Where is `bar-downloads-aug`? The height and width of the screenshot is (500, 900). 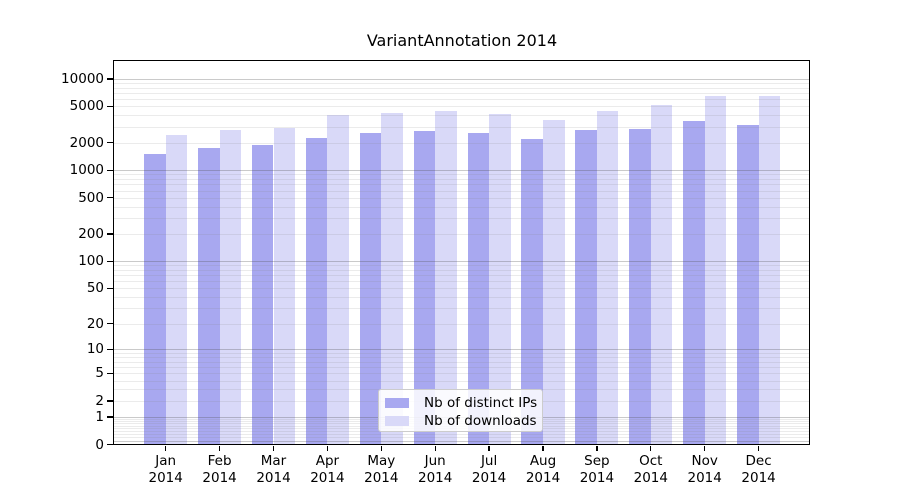 bar-downloads-aug is located at coordinates (554, 282).